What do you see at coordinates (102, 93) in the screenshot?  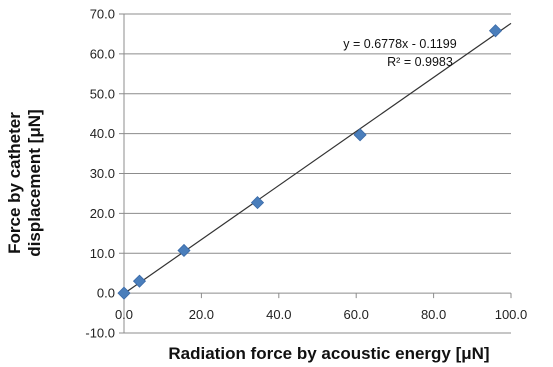 I see `y-tick-label: 50.0` at bounding box center [102, 93].